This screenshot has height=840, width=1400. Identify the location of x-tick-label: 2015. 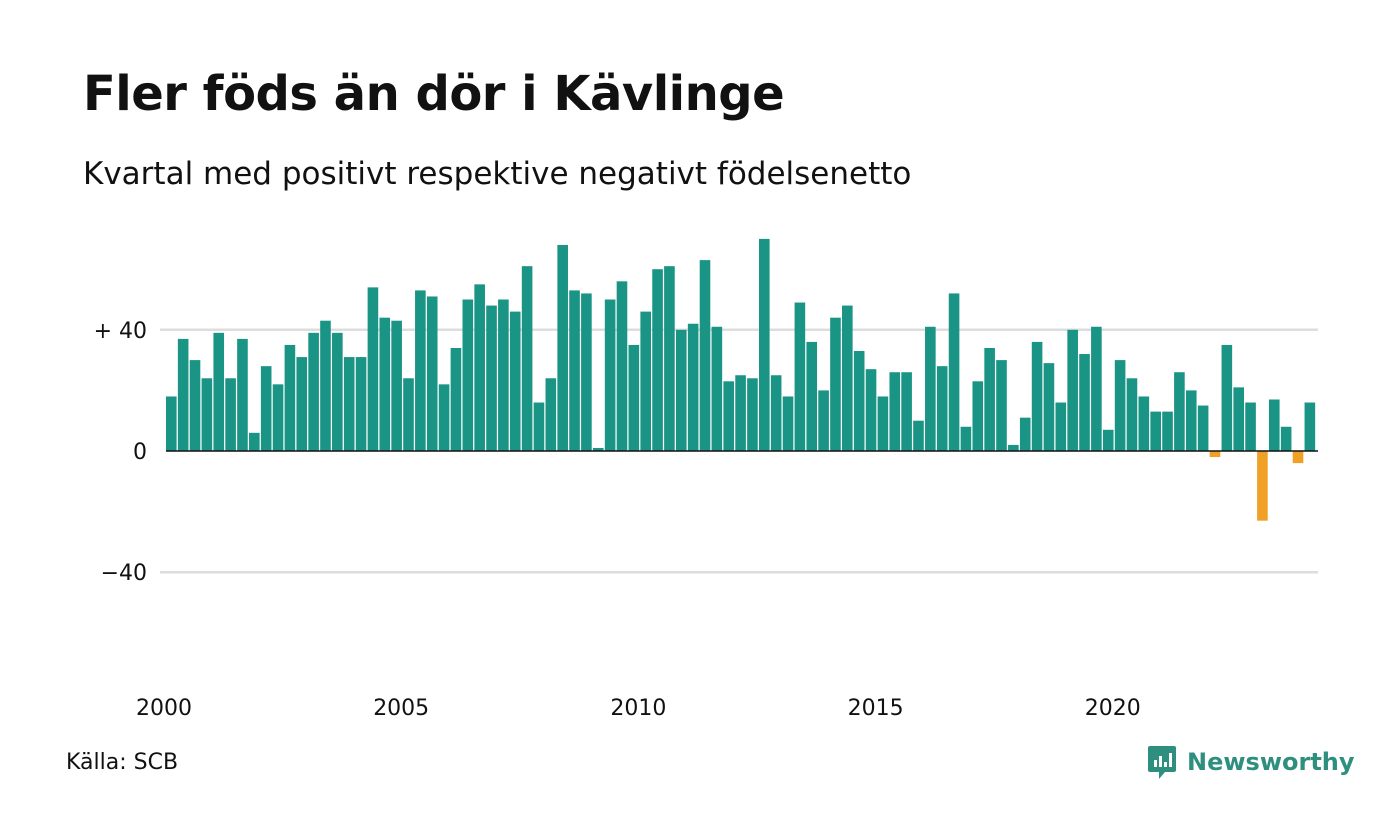
(876, 708).